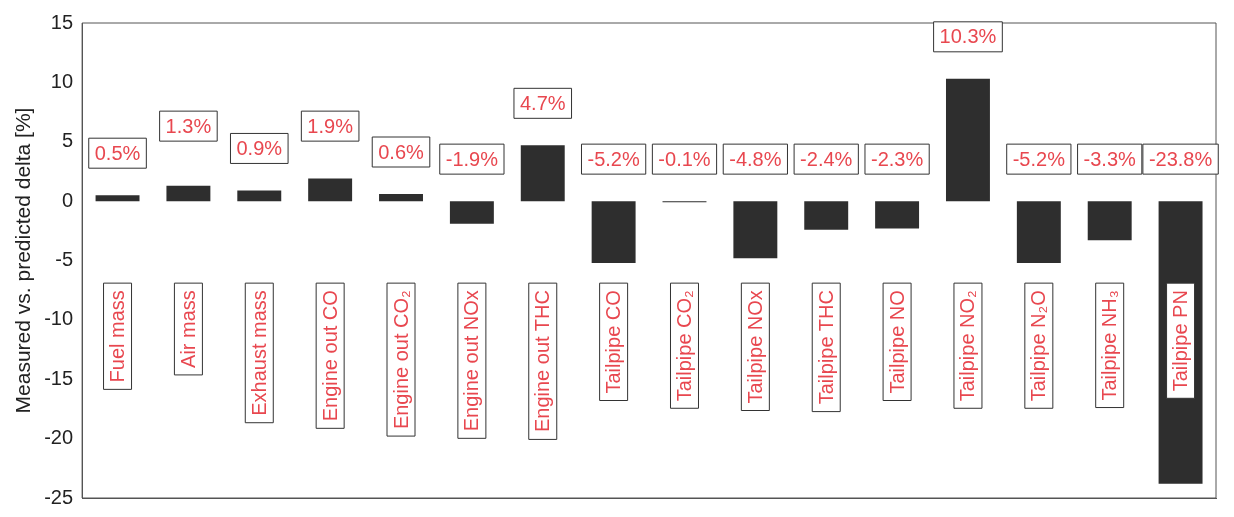 This screenshot has height=517, width=1234. Describe the element at coordinates (754, 347) in the screenshot. I see `x-tick-label: Tailpipe NOx` at that location.